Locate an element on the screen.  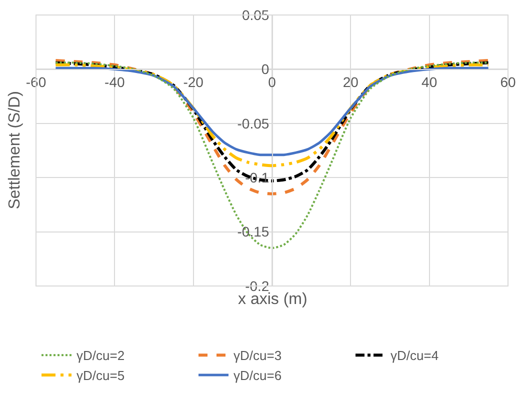
legend-label: γD/cu=2 is located at coordinates (100, 356).